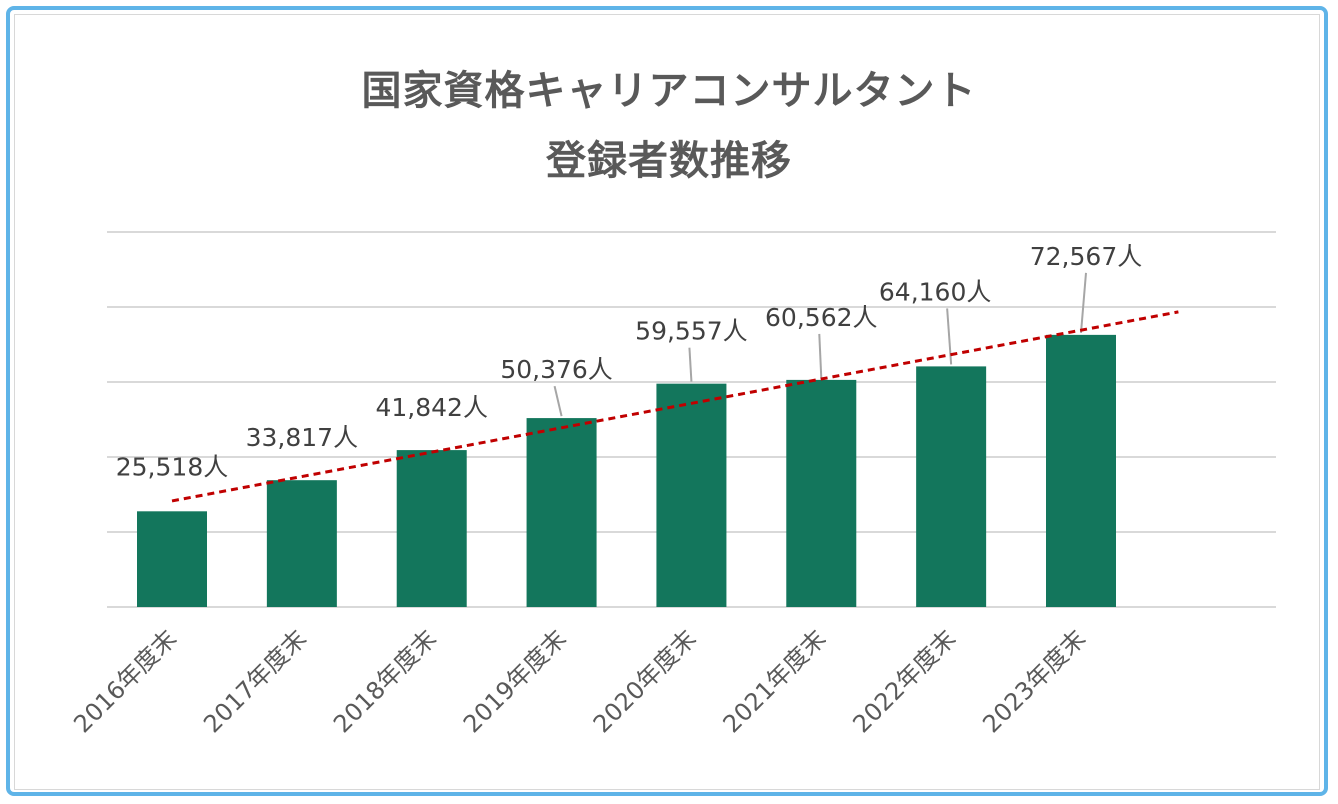  What do you see at coordinates (172, 466) in the screenshot?
I see `data-label: 25,518人` at bounding box center [172, 466].